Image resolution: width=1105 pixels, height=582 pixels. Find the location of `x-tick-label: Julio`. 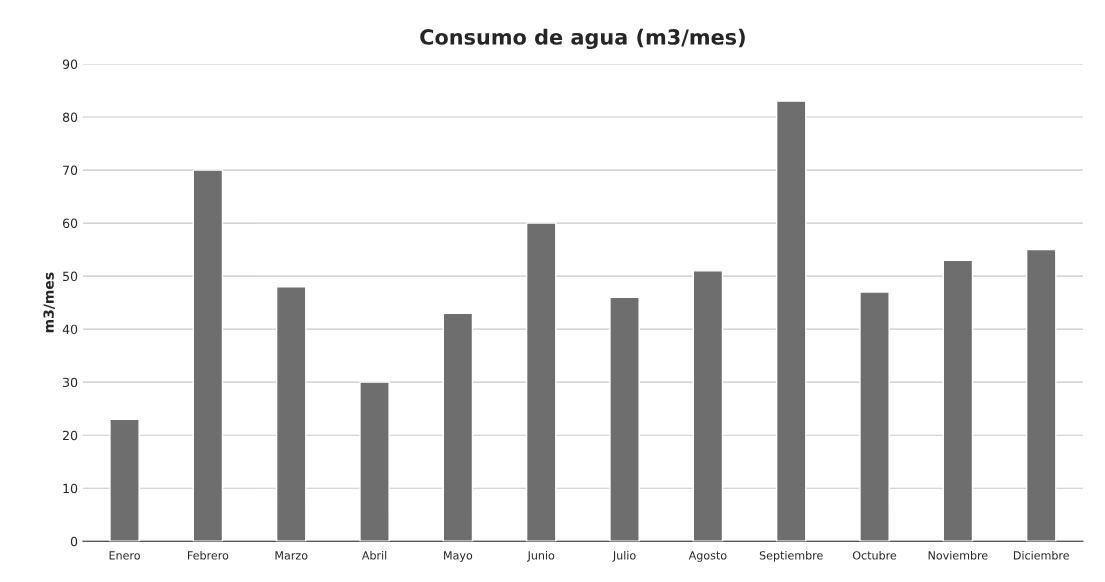

x-tick-label: Julio is located at coordinates (624, 556).